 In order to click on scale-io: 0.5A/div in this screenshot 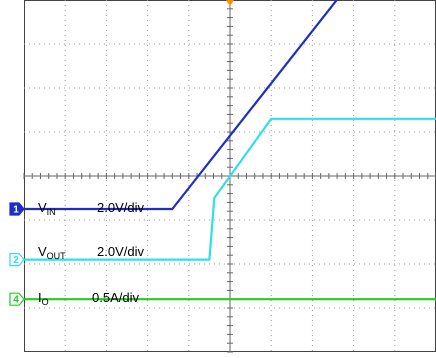, I will do `click(115, 297)`.